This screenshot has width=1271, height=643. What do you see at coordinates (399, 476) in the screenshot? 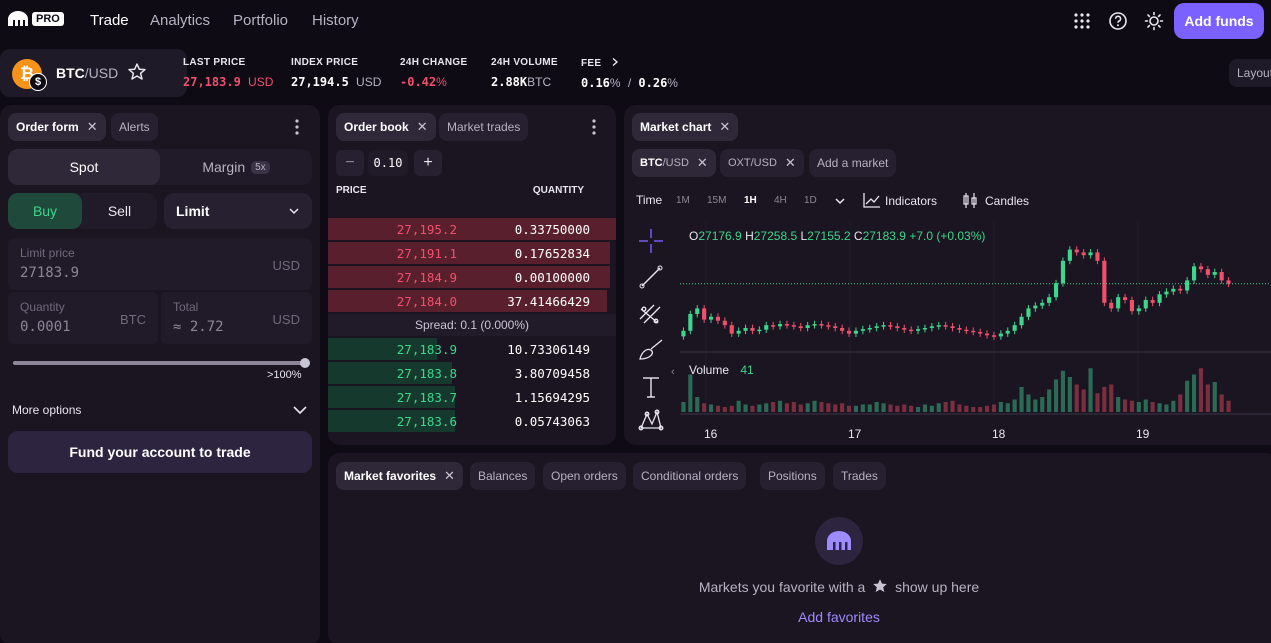
I see `tab-market-favorites: Market favorites ✕` at bounding box center [399, 476].